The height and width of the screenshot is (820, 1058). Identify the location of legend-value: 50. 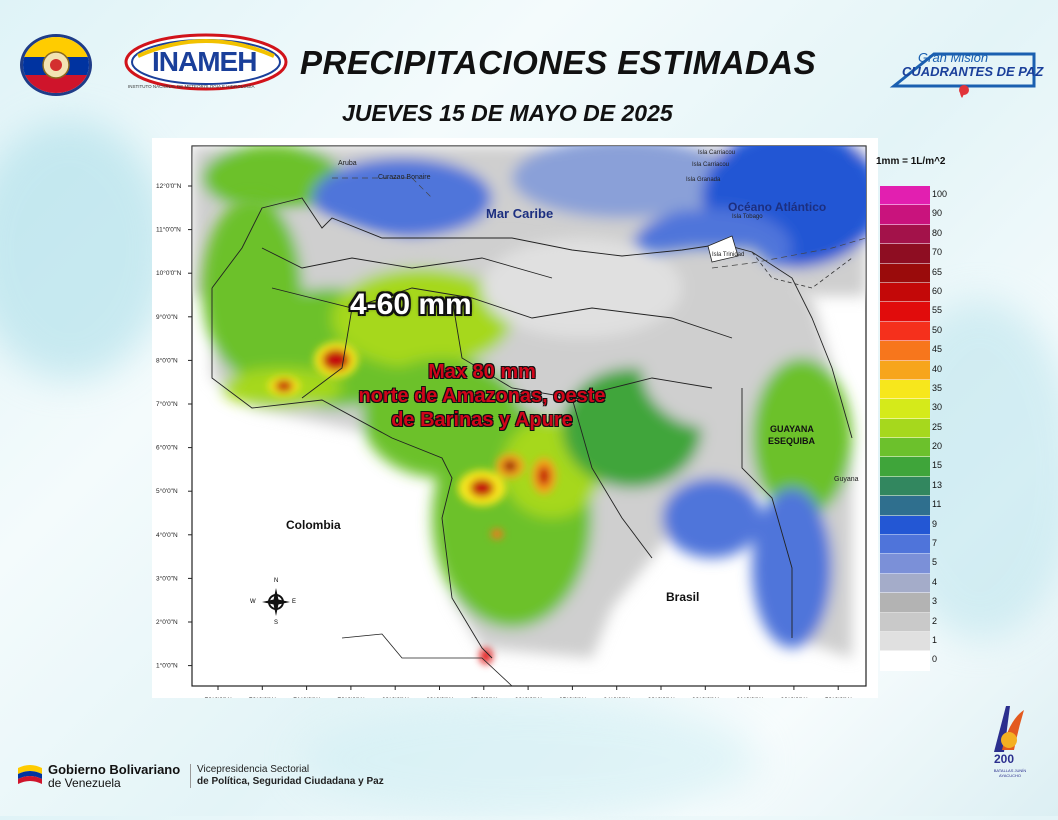
(937, 329).